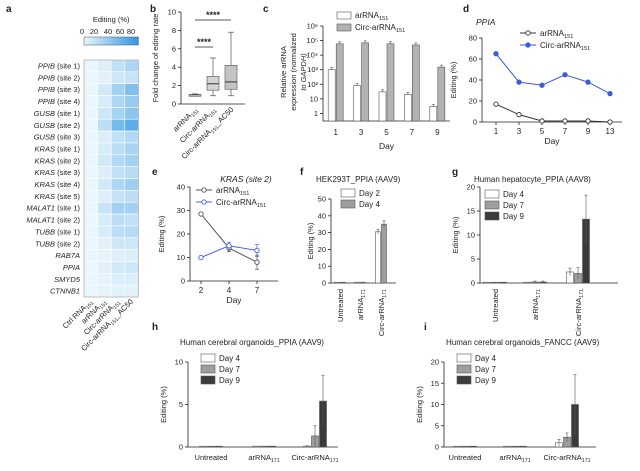 This screenshot has width=640, height=471. I want to click on bar-chart-c-x-tick-label: 7, so click(412, 132).